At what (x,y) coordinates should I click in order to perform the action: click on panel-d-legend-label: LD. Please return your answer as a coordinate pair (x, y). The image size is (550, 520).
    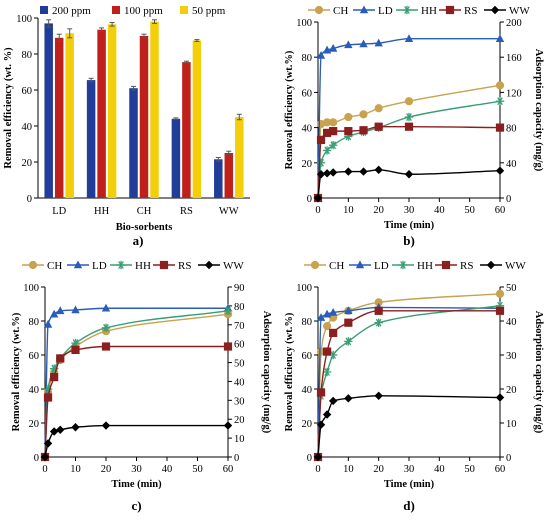
    Looking at the image, I should click on (381, 266).